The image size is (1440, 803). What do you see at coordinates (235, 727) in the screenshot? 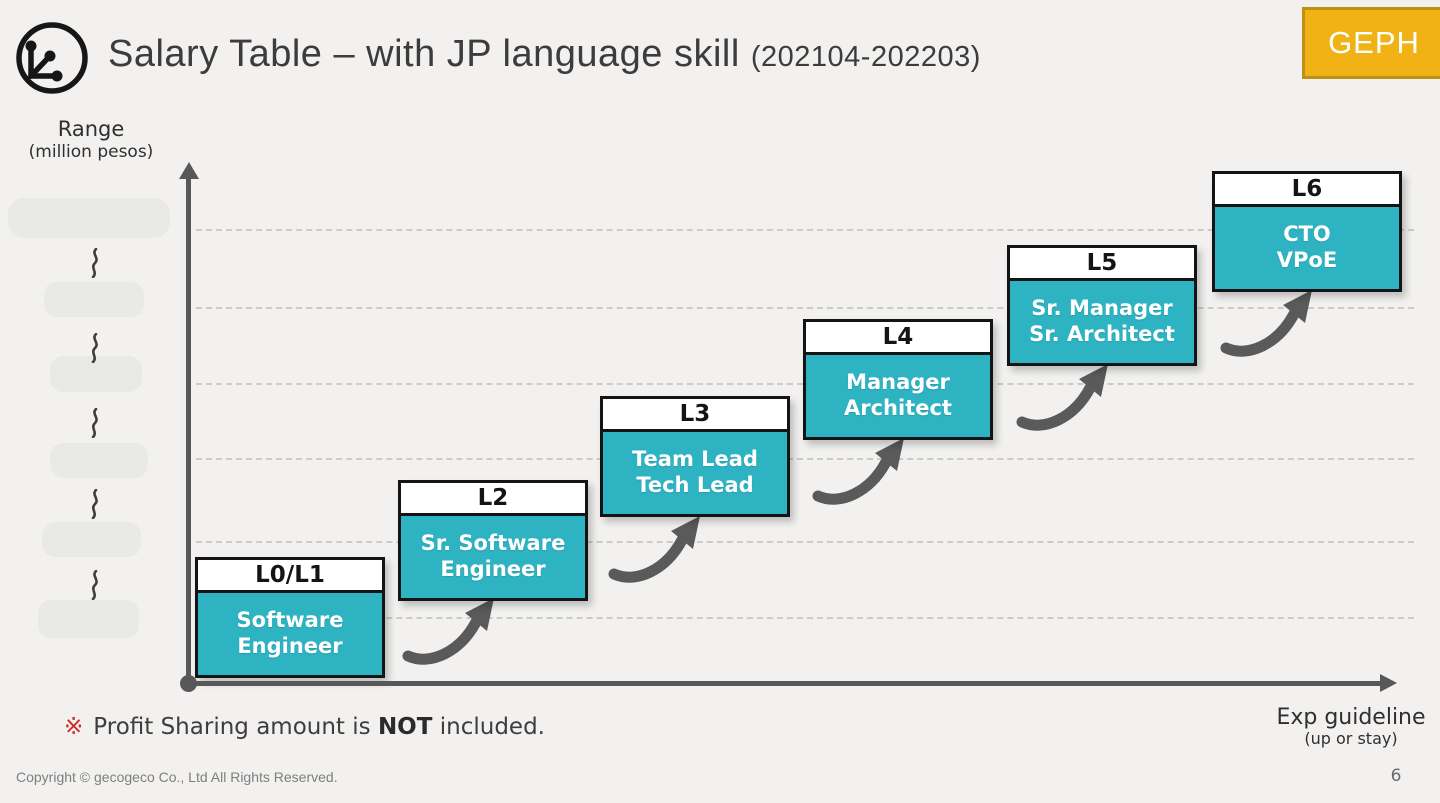
I see `note-text-before: Profit Sharing amount is` at bounding box center [235, 727].